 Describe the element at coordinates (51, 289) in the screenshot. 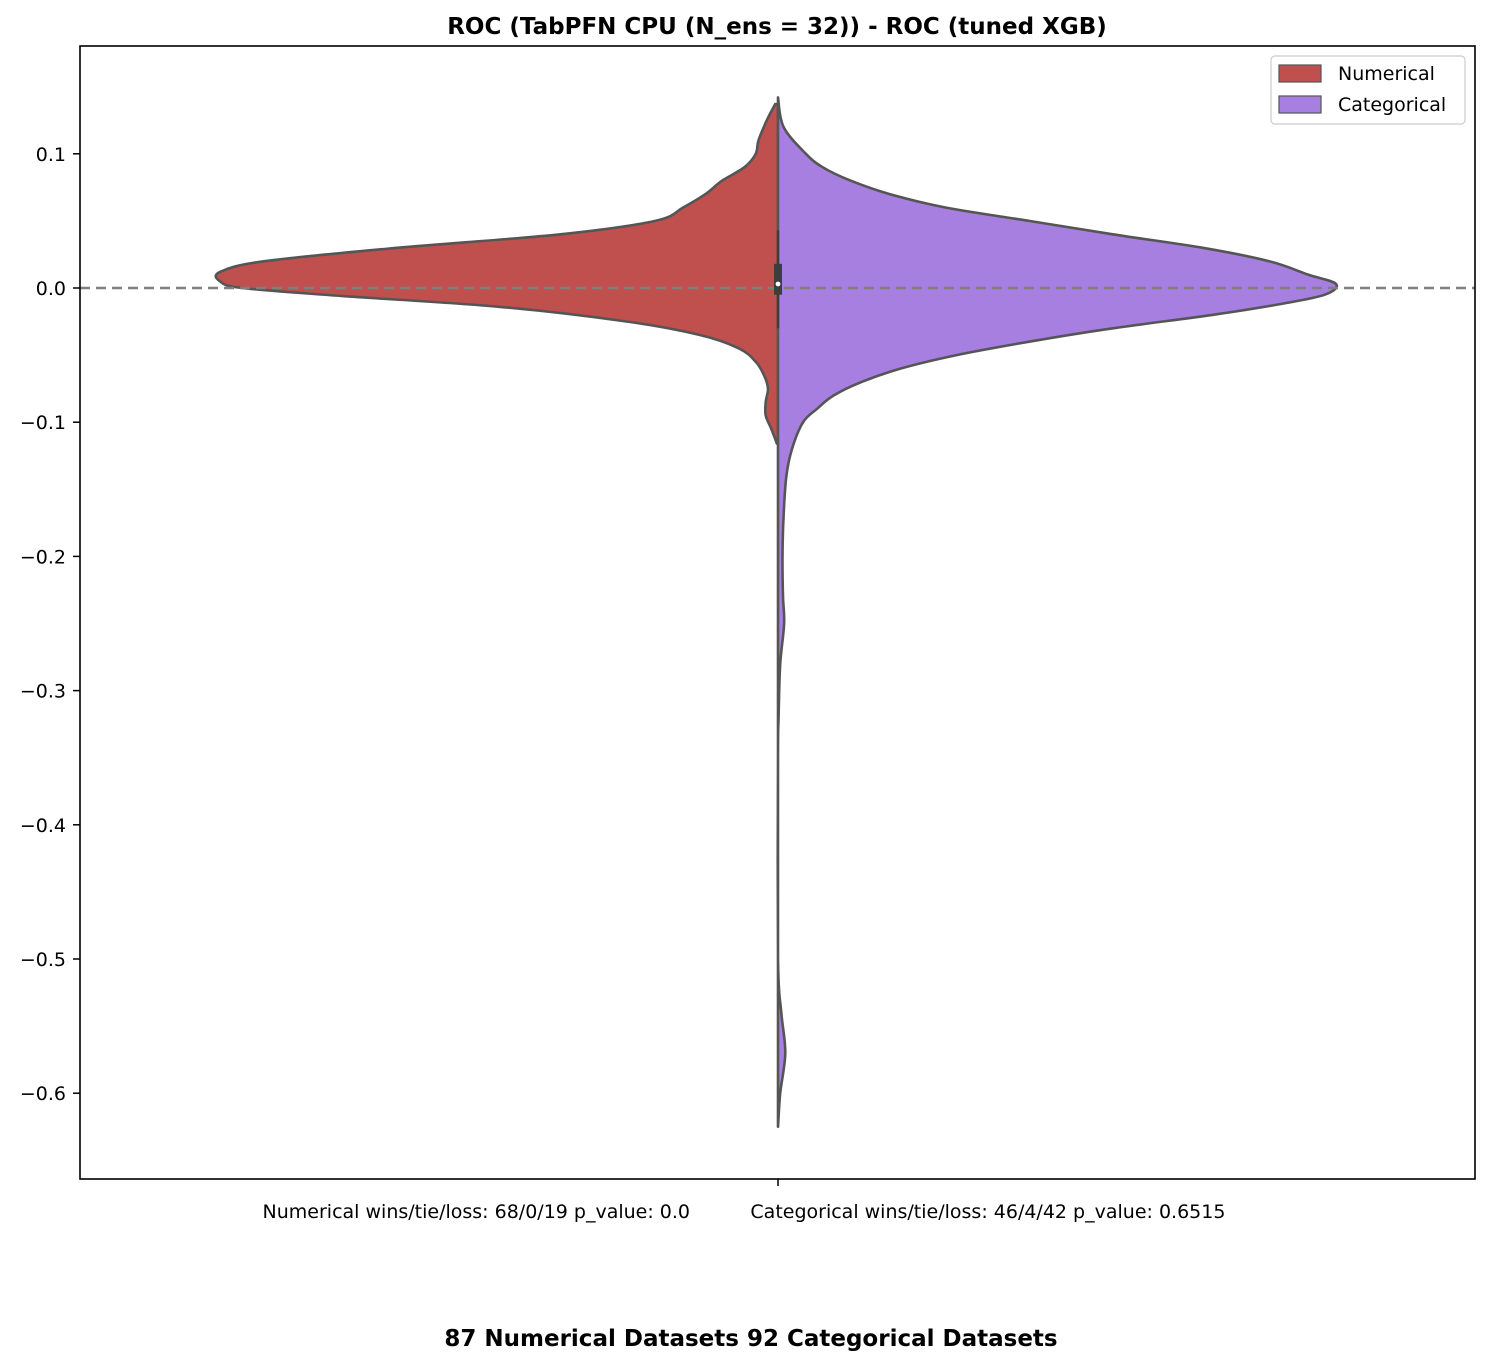

I see `y-tick-label: 0.0` at that location.